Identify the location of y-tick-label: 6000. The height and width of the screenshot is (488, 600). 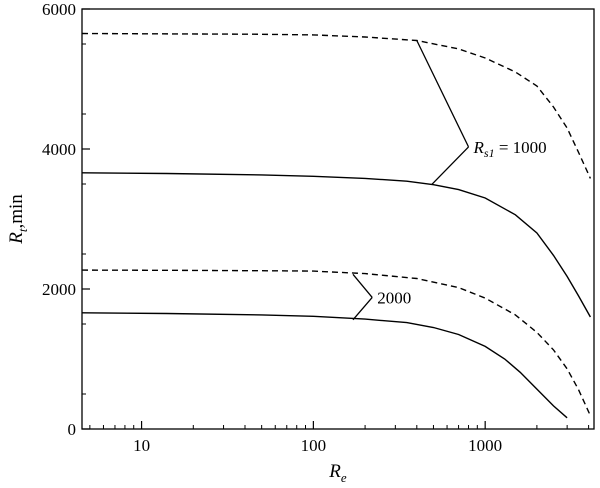
(59, 9).